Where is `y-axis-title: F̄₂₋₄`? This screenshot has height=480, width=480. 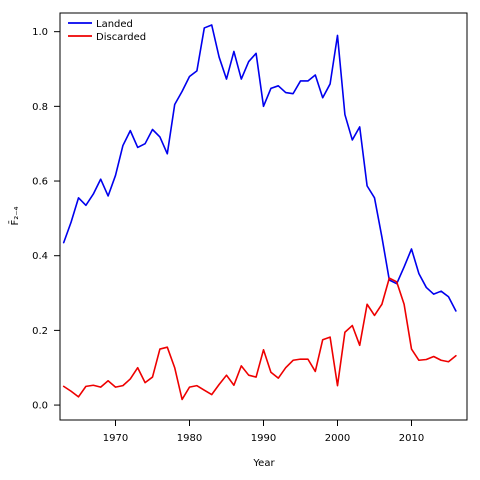
y-axis-title: F̄₂₋₄ is located at coordinates (14, 215).